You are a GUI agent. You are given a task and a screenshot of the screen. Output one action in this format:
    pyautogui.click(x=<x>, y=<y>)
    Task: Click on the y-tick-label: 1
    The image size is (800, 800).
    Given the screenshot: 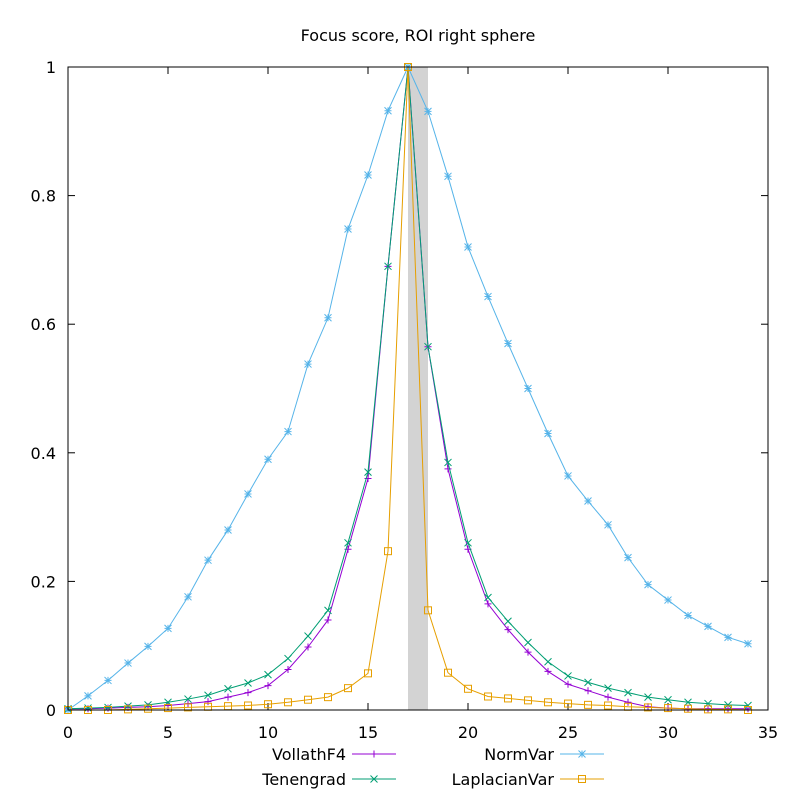 What is the action you would take?
    pyautogui.click(x=51, y=67)
    